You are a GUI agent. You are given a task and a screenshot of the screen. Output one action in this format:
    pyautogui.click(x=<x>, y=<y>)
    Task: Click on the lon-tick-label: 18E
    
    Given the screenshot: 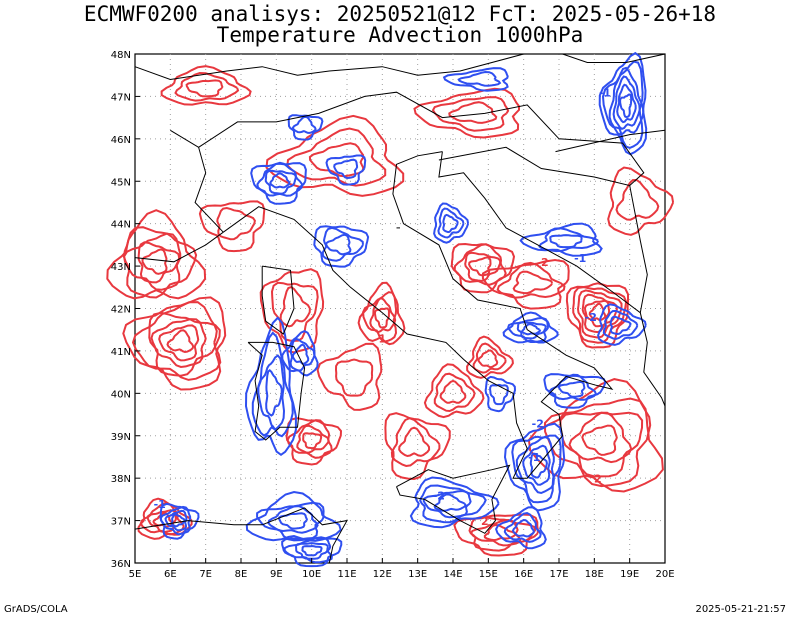 What is the action you would take?
    pyautogui.click(x=594, y=574)
    